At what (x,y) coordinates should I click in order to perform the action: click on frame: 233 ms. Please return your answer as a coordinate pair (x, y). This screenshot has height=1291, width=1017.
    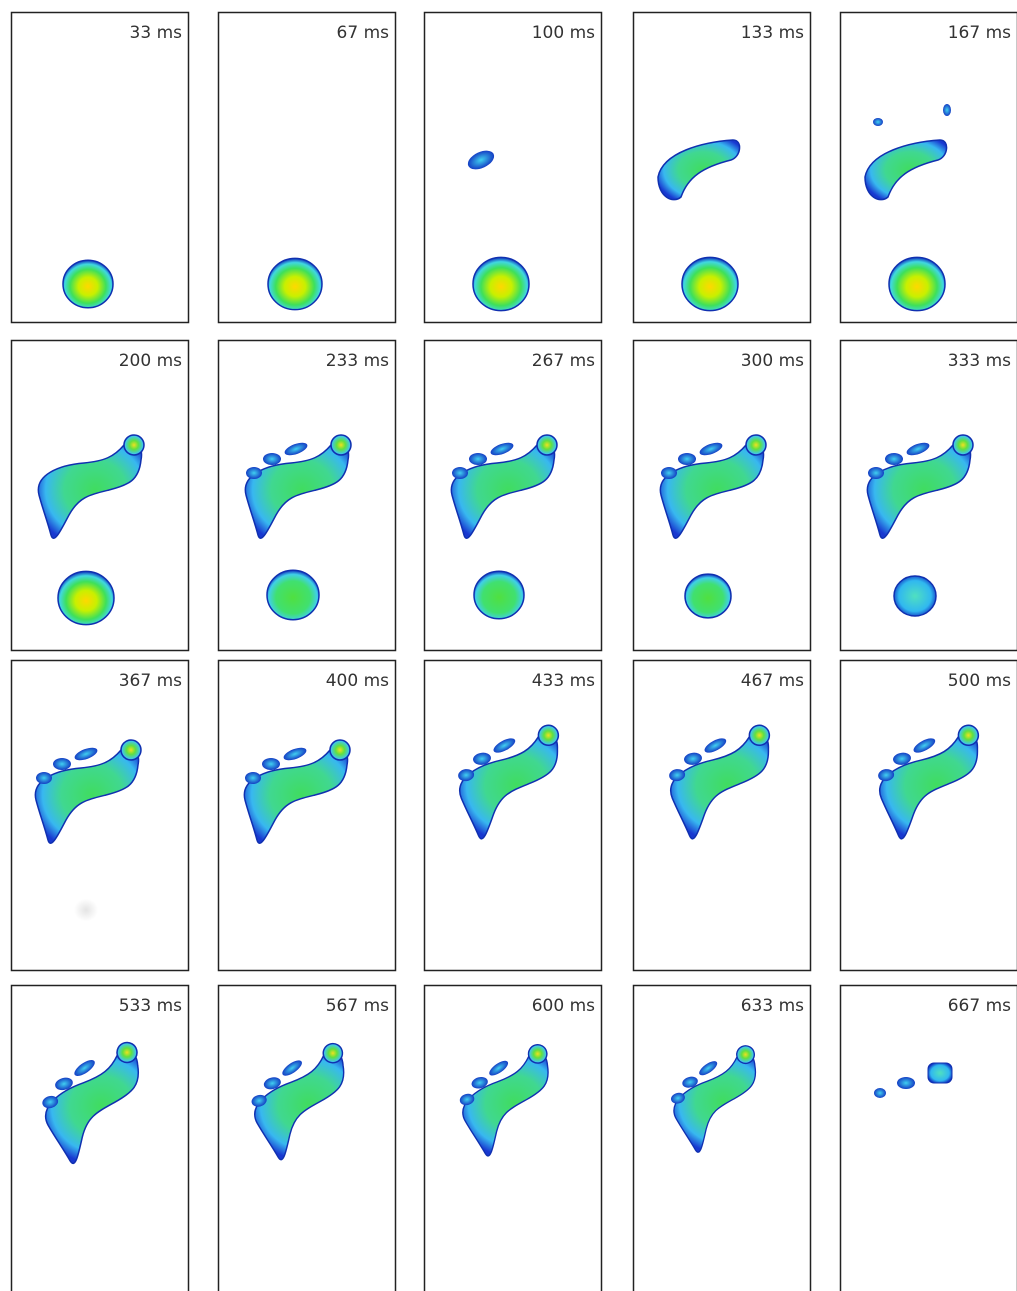
    Looking at the image, I should click on (307, 495).